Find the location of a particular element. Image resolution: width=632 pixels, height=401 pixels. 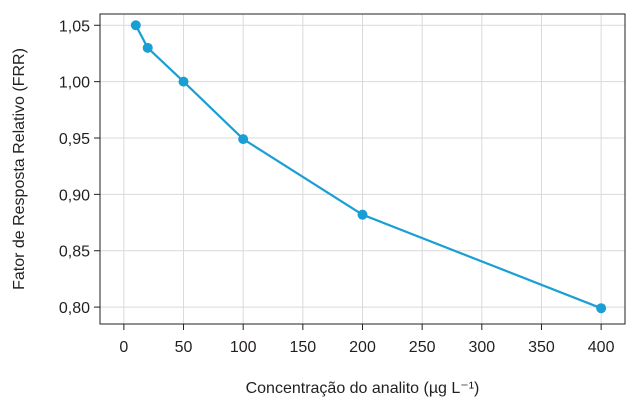

y-tick-label: 0,85 is located at coordinates (74, 252).